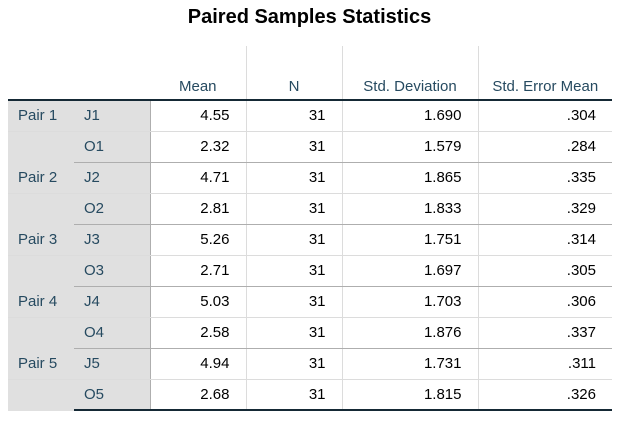 This screenshot has width=619, height=425. What do you see at coordinates (409, 333) in the screenshot?
I see `std-deviation-cell: 1.876` at bounding box center [409, 333].